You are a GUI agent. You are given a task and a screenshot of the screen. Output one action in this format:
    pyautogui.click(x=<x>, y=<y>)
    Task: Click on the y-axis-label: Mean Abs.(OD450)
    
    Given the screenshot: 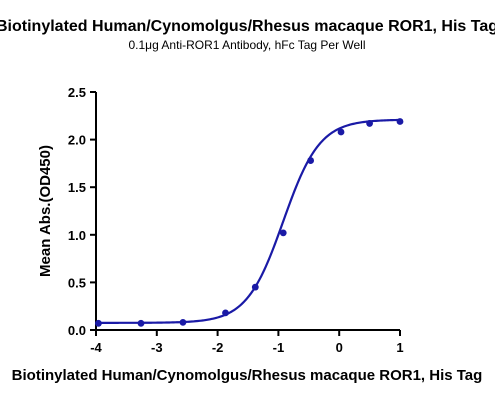 What is the action you would take?
    pyautogui.click(x=45, y=211)
    